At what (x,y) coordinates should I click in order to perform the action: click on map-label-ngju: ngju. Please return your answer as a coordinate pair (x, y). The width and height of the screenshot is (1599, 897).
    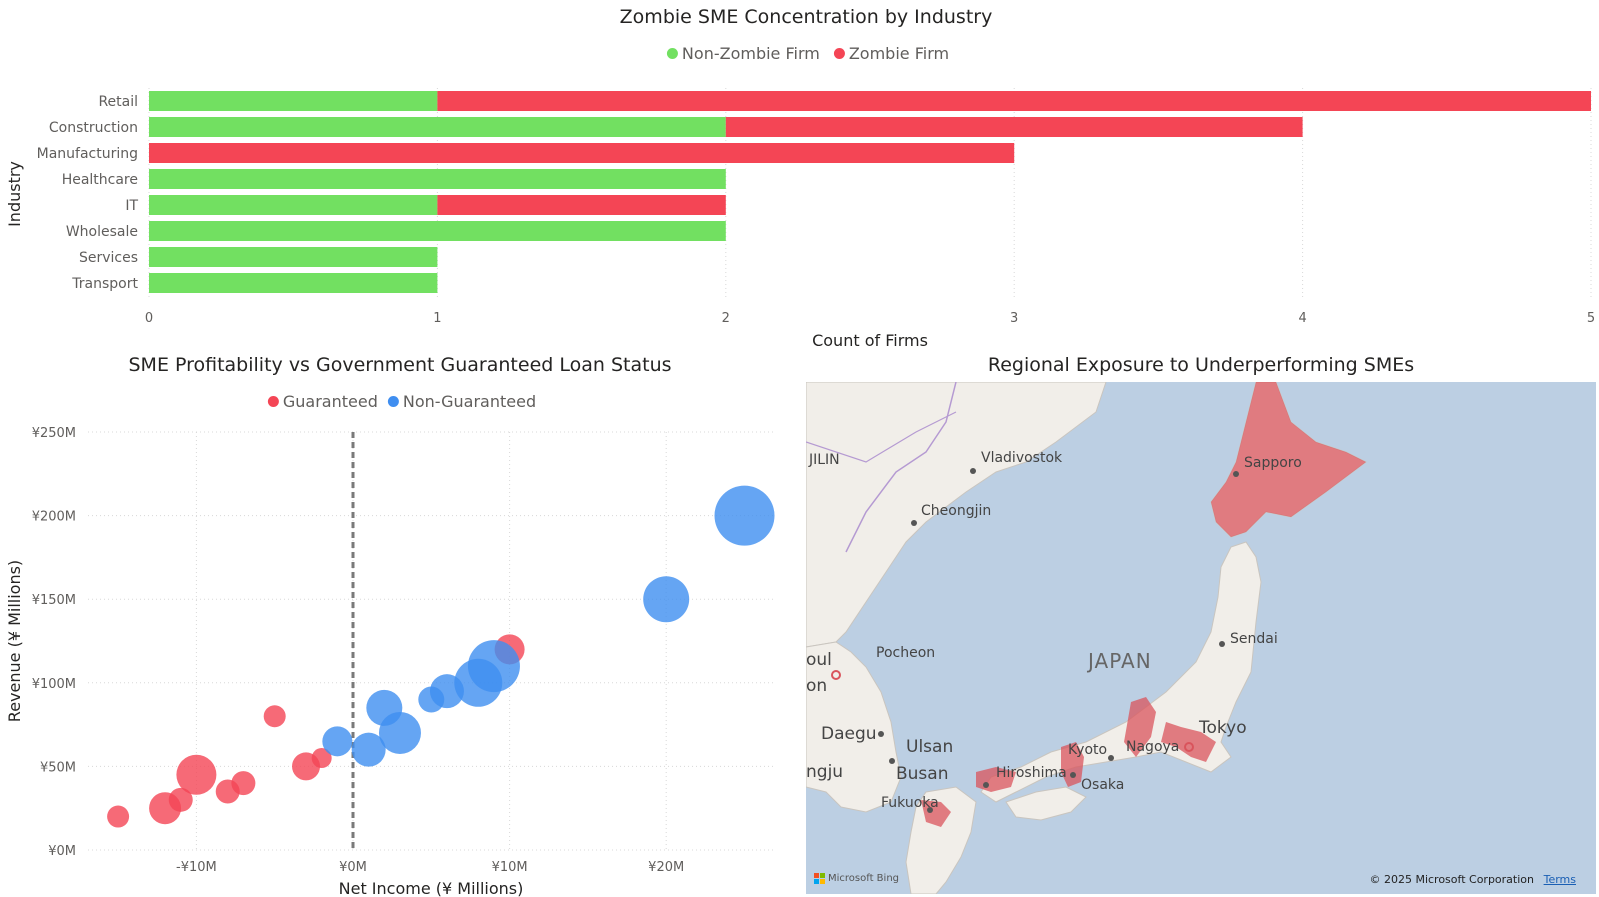
    Looking at the image, I should click on (825, 772).